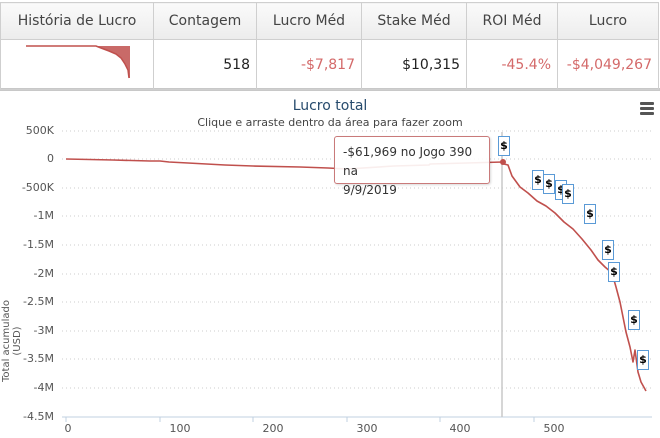 The width and height of the screenshot is (660, 438). Describe the element at coordinates (43, 273) in the screenshot. I see `y-tick: -2M` at that location.